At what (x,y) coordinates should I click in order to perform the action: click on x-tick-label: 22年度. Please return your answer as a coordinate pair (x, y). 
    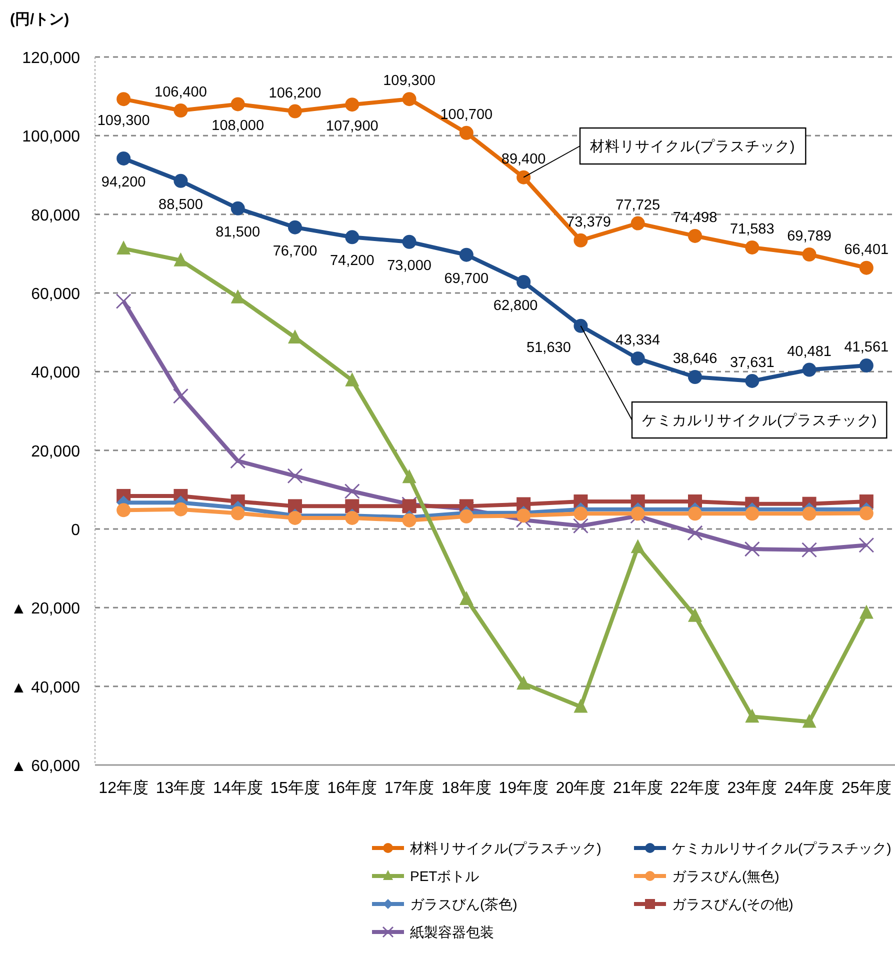
    Looking at the image, I should click on (695, 788).